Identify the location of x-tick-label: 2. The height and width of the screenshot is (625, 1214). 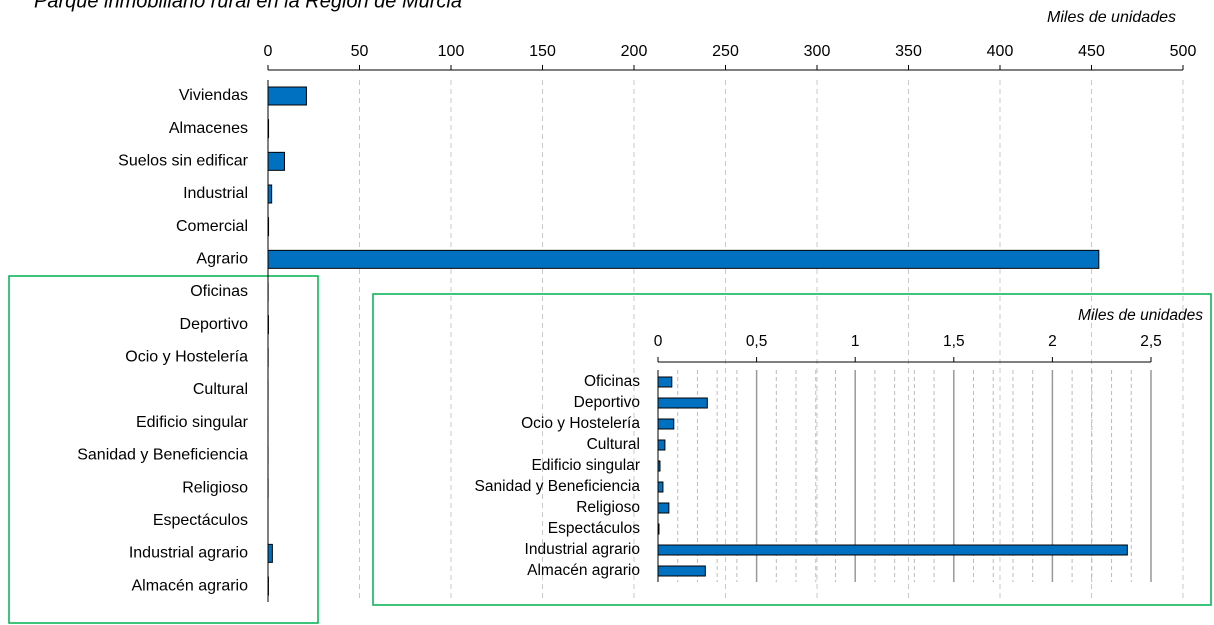
(1052, 341).